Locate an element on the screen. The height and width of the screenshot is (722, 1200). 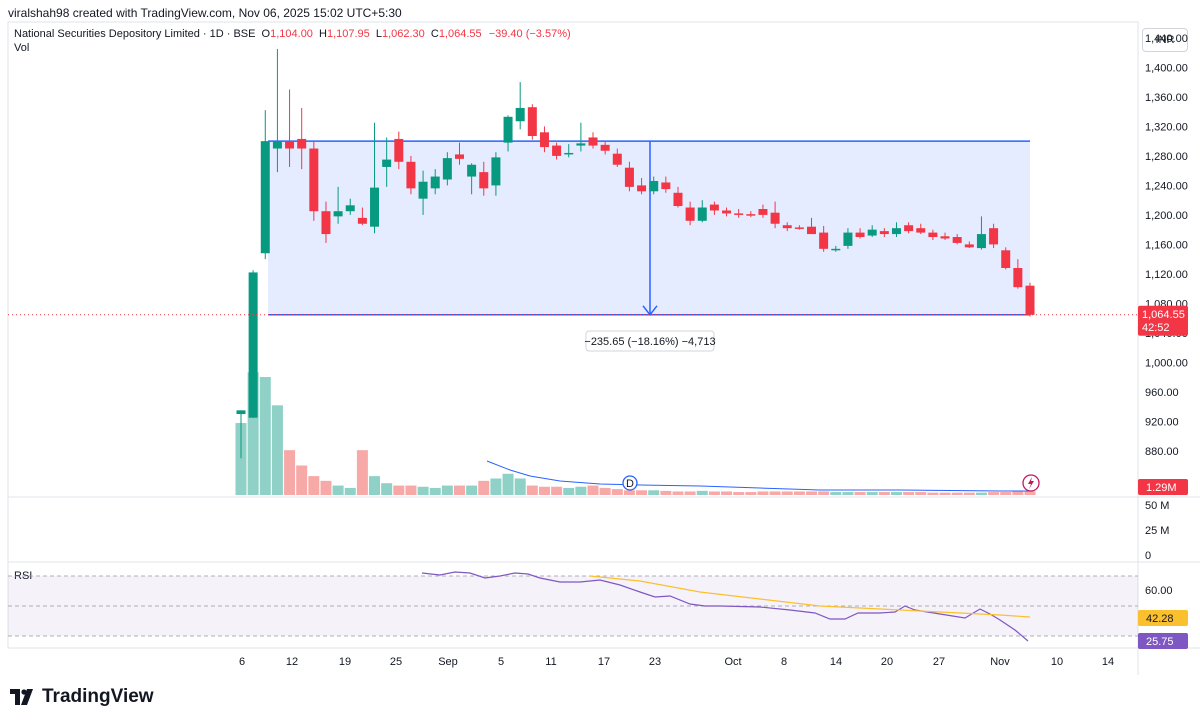
time-tick-label: 17 is located at coordinates (604, 662).